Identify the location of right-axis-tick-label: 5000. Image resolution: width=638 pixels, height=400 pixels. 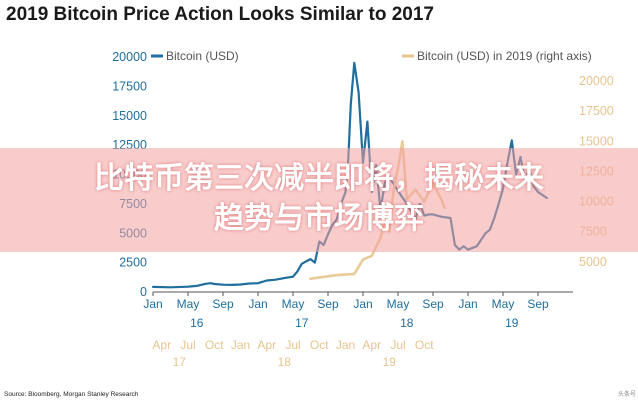
(593, 262).